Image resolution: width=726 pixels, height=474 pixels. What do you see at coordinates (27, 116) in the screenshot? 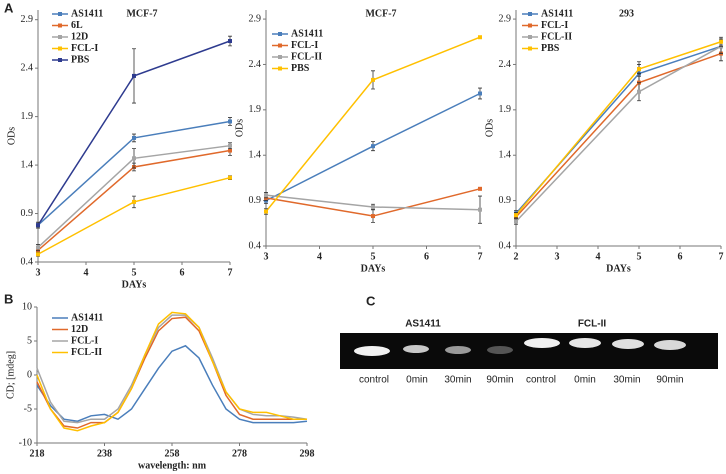
I see `y-tick-label: 1.9` at bounding box center [27, 116].